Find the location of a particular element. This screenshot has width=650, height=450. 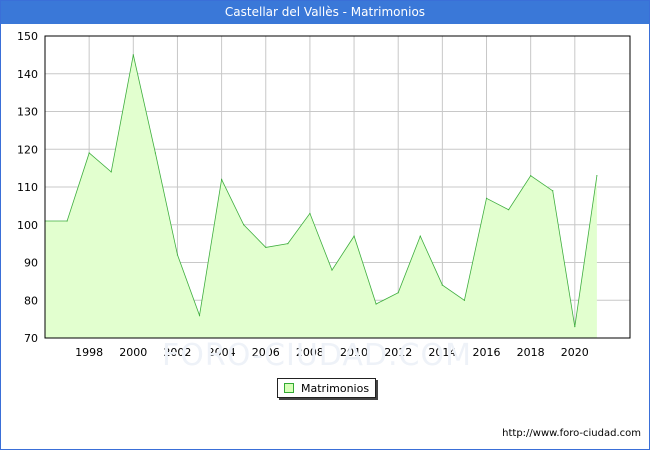

y-tick-label: 110 is located at coordinates (27, 187).